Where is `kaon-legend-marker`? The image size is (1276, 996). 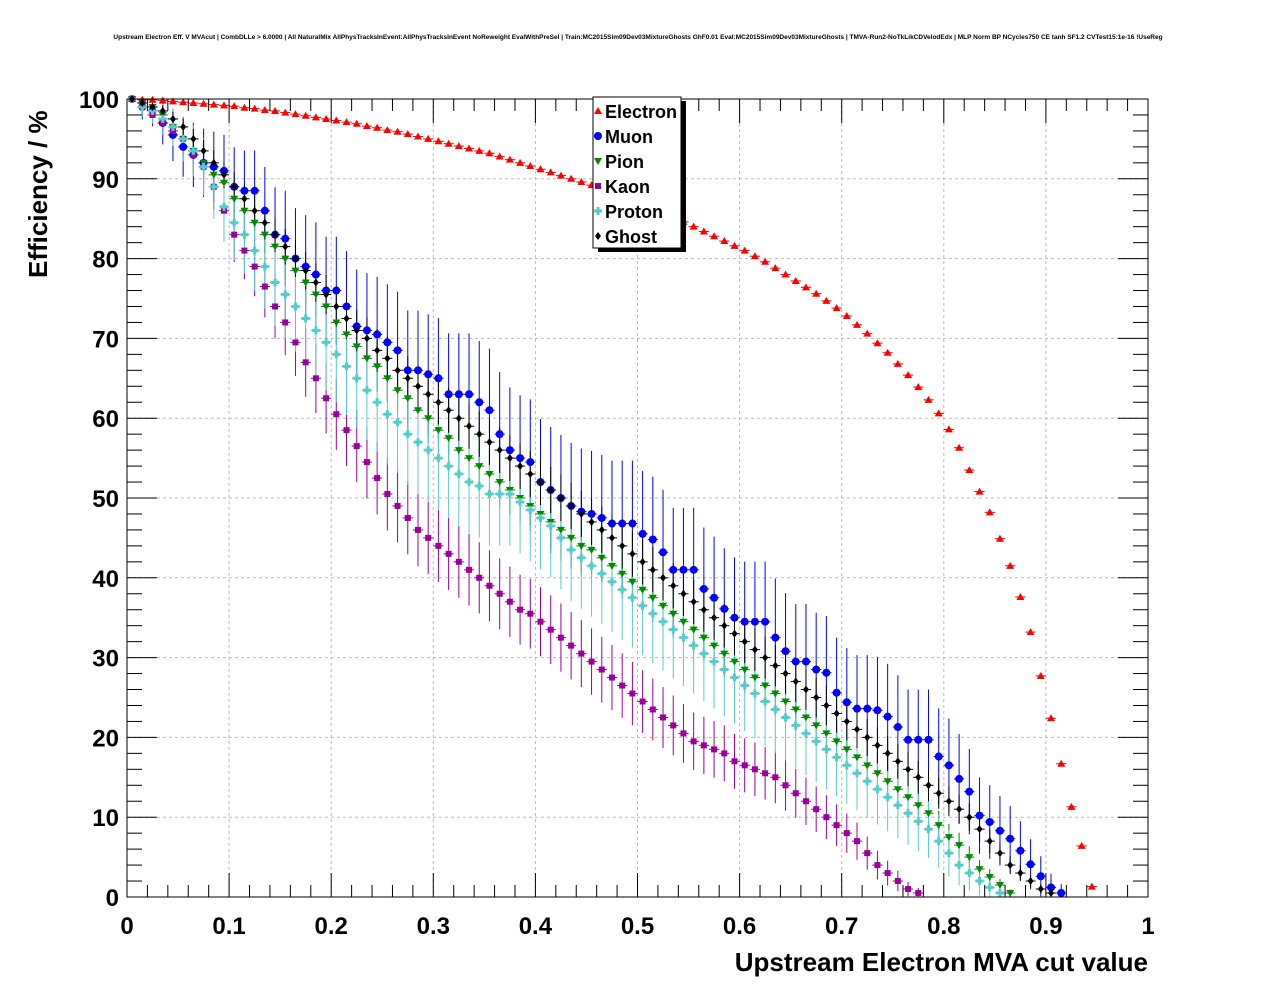
kaon-legend-marker is located at coordinates (598, 186).